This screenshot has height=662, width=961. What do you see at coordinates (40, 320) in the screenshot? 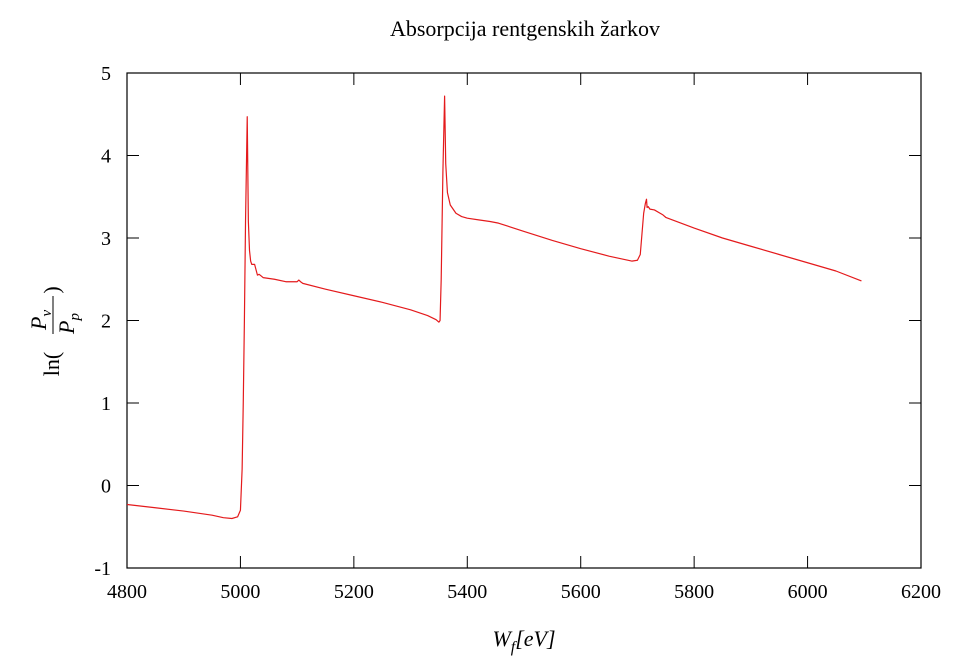
I see `y-axis-label-numerator: Pv` at bounding box center [40, 320].